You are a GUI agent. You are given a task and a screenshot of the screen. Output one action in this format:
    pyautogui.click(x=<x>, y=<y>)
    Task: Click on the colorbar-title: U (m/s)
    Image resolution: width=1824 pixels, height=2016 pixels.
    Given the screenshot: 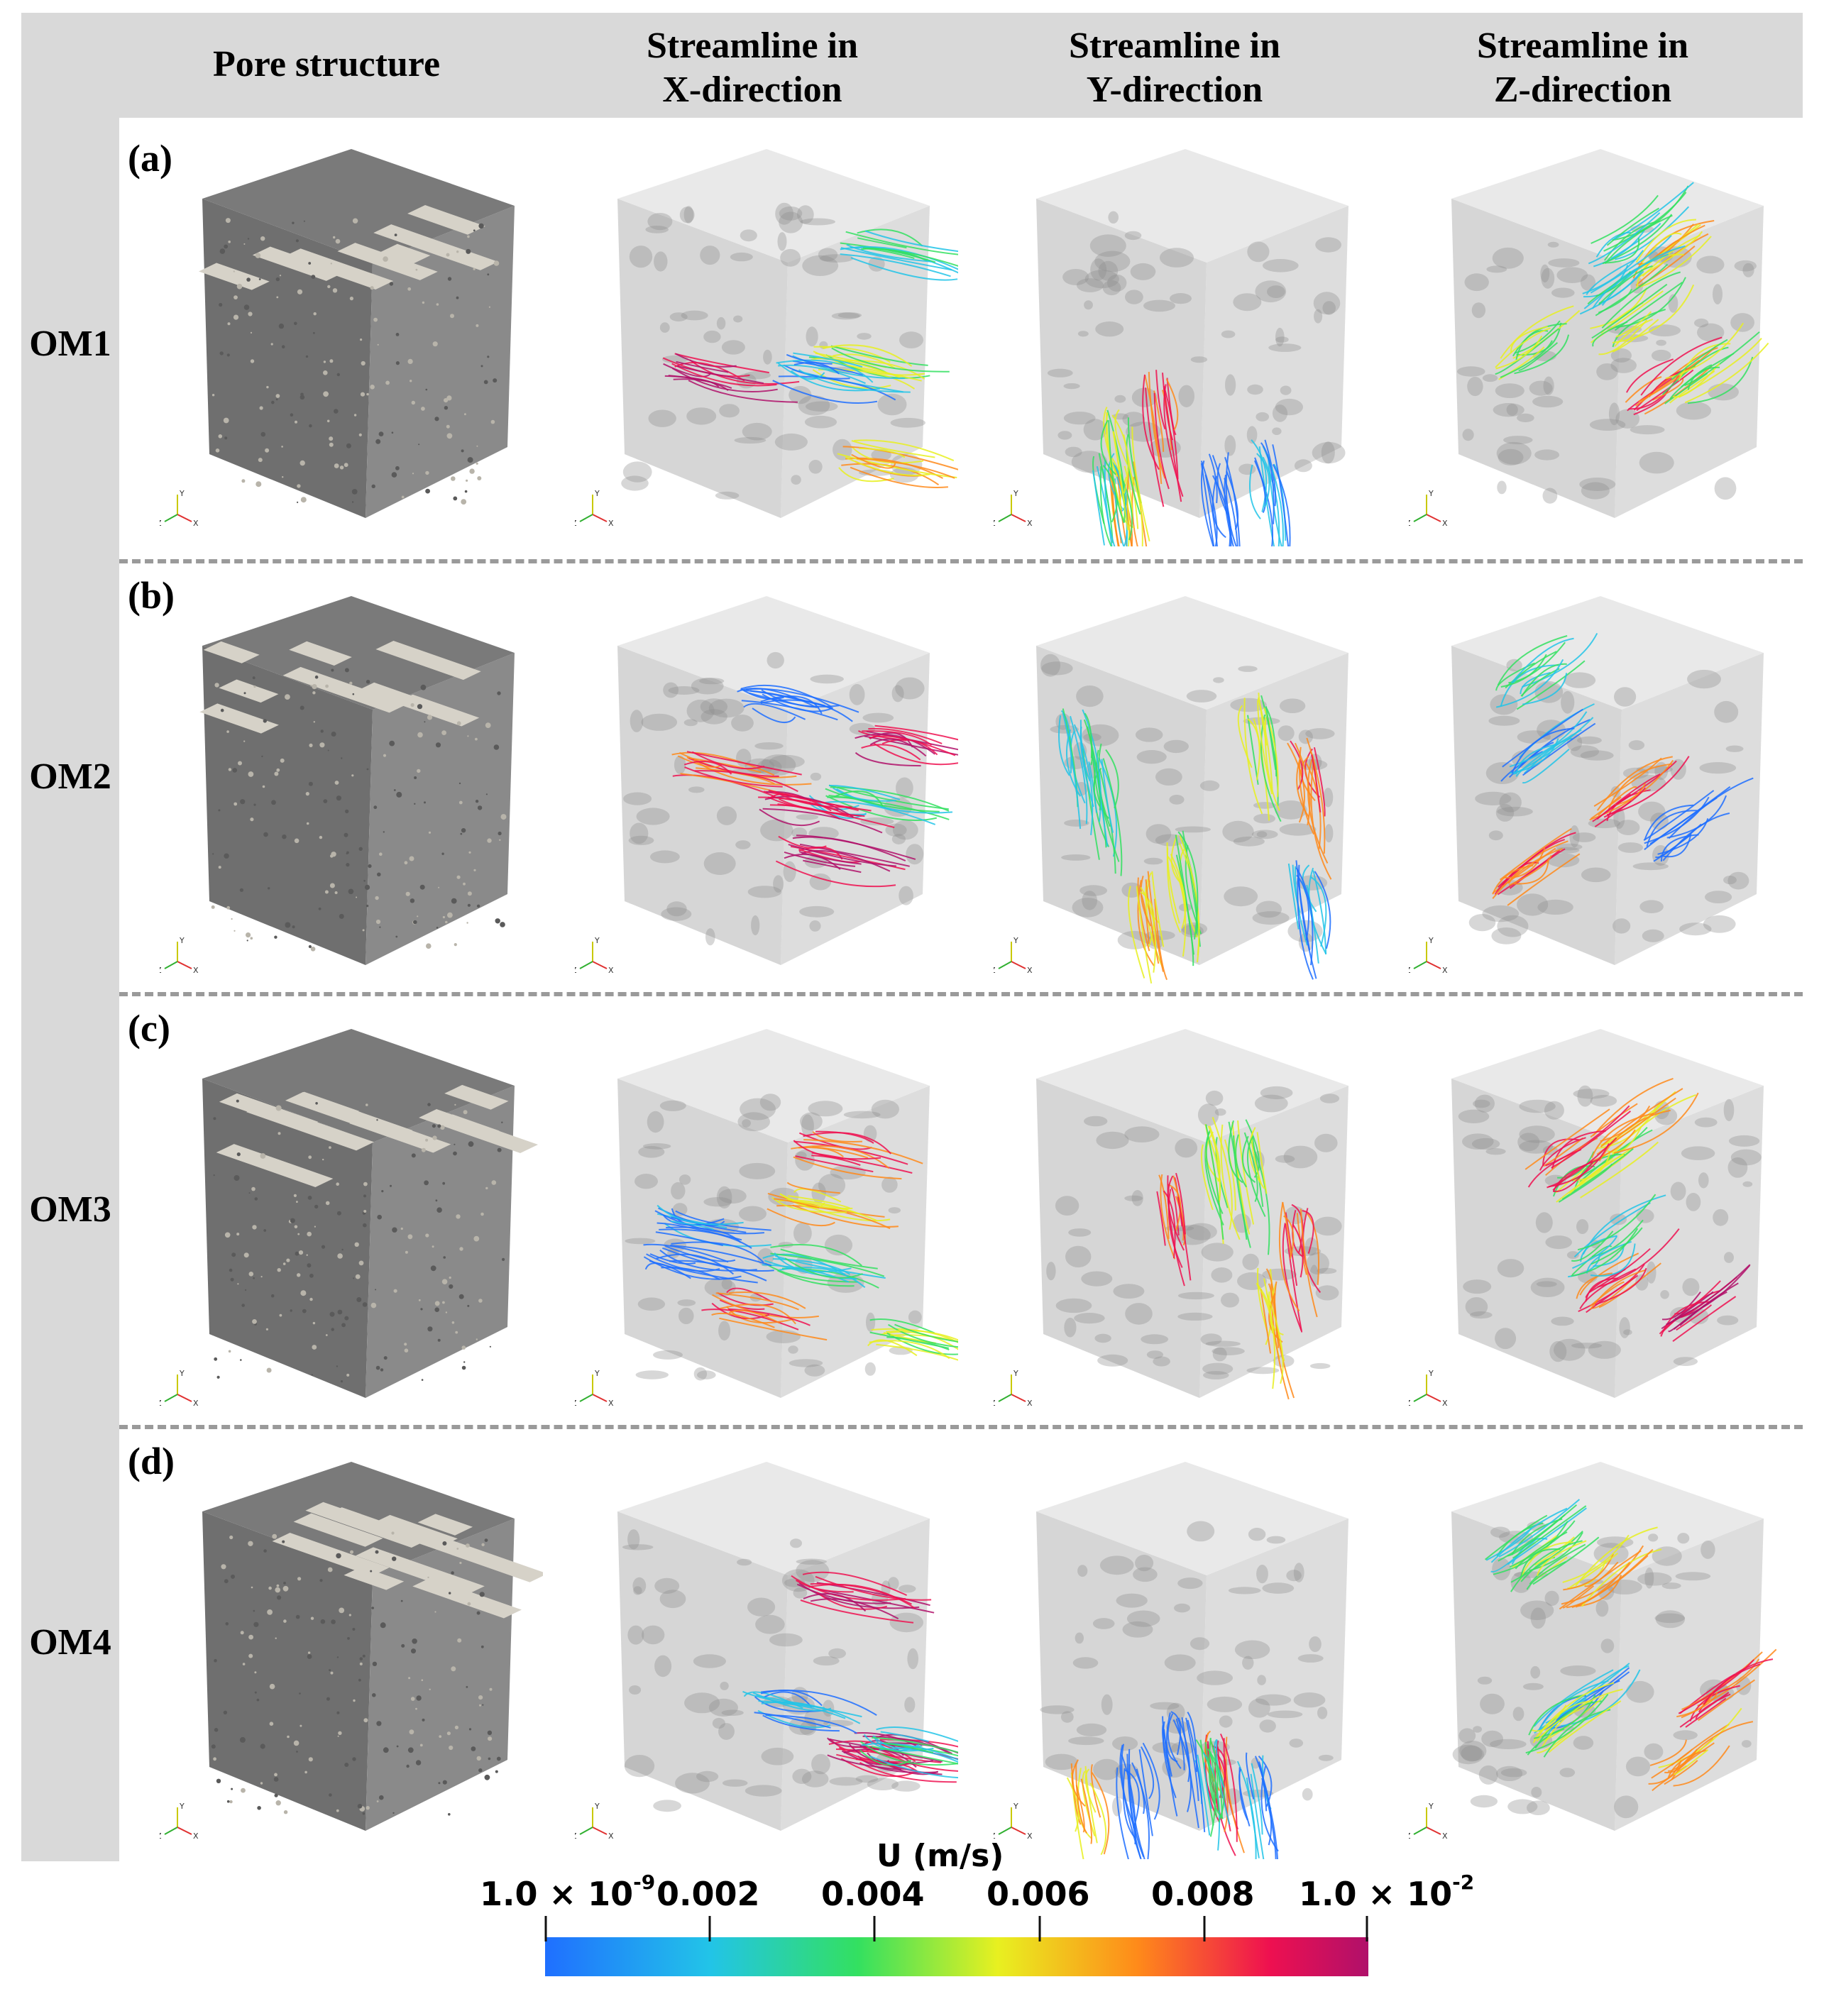 What is the action you would take?
    pyautogui.click(x=940, y=1856)
    